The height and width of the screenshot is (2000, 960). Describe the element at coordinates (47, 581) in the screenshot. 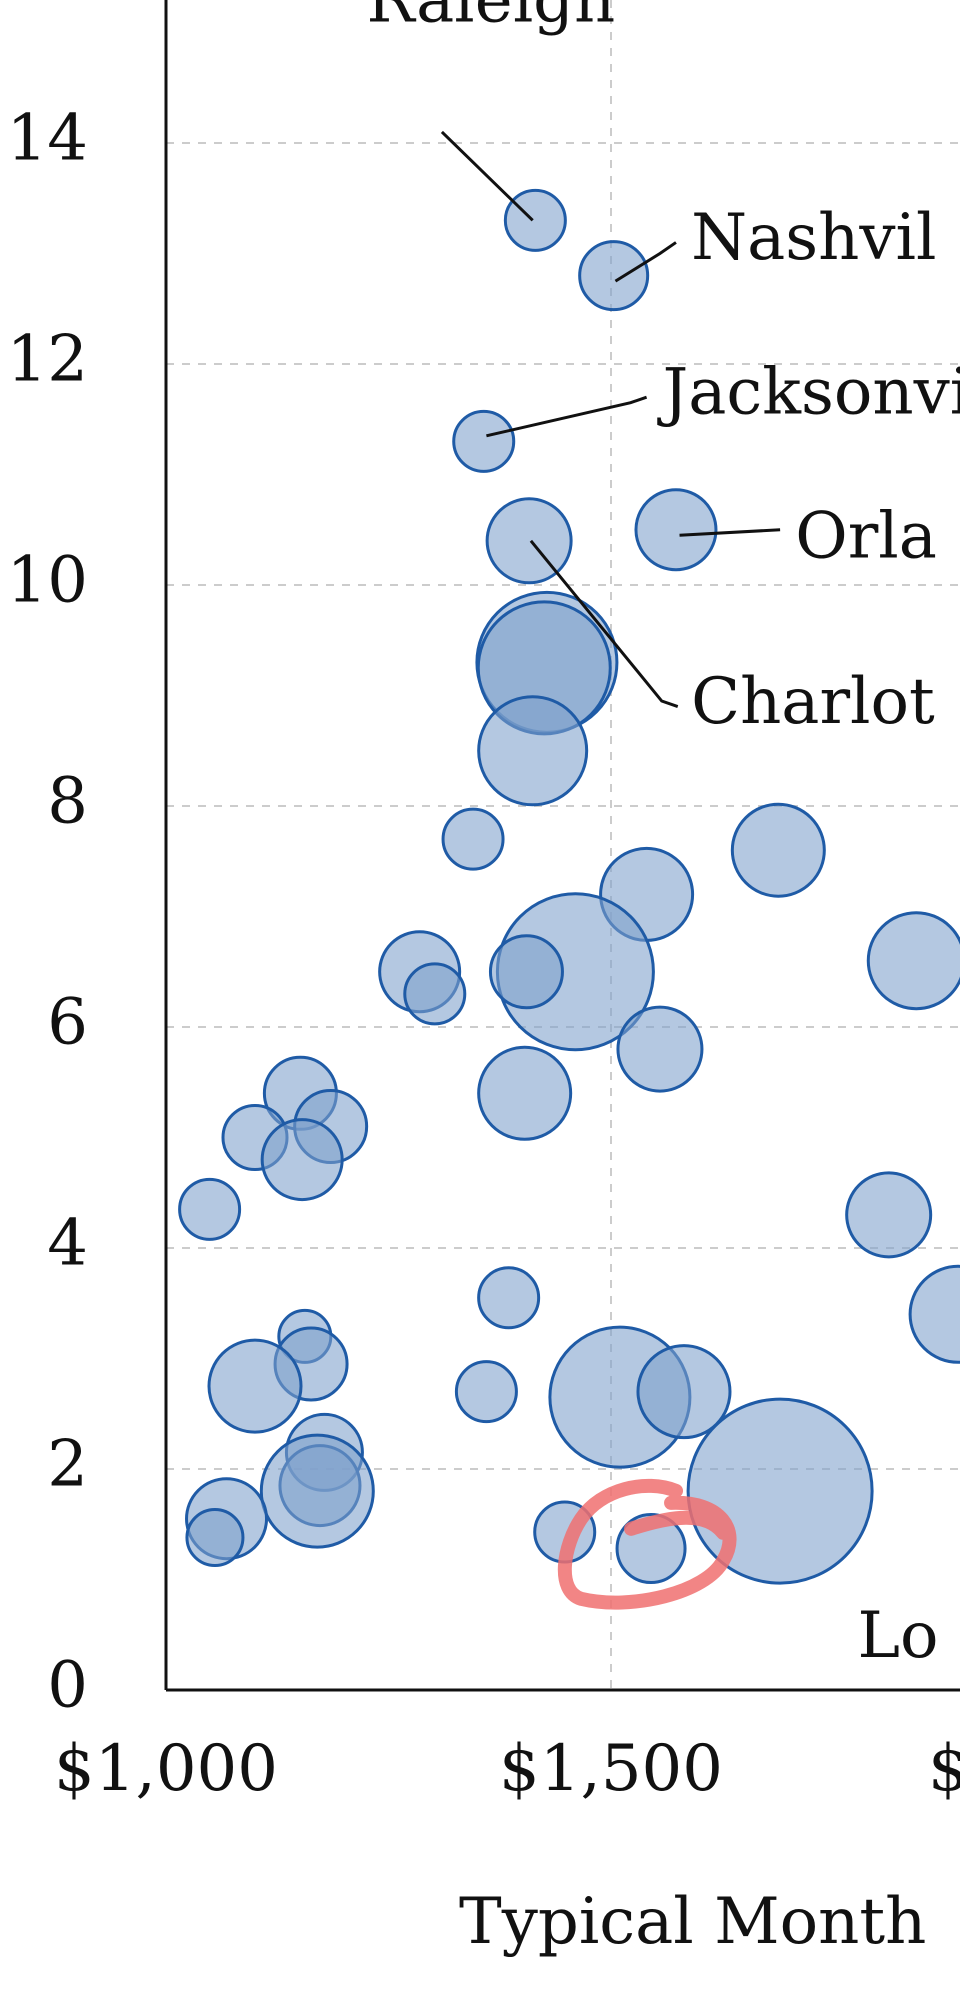

I see `y-tick-label: 10` at that location.